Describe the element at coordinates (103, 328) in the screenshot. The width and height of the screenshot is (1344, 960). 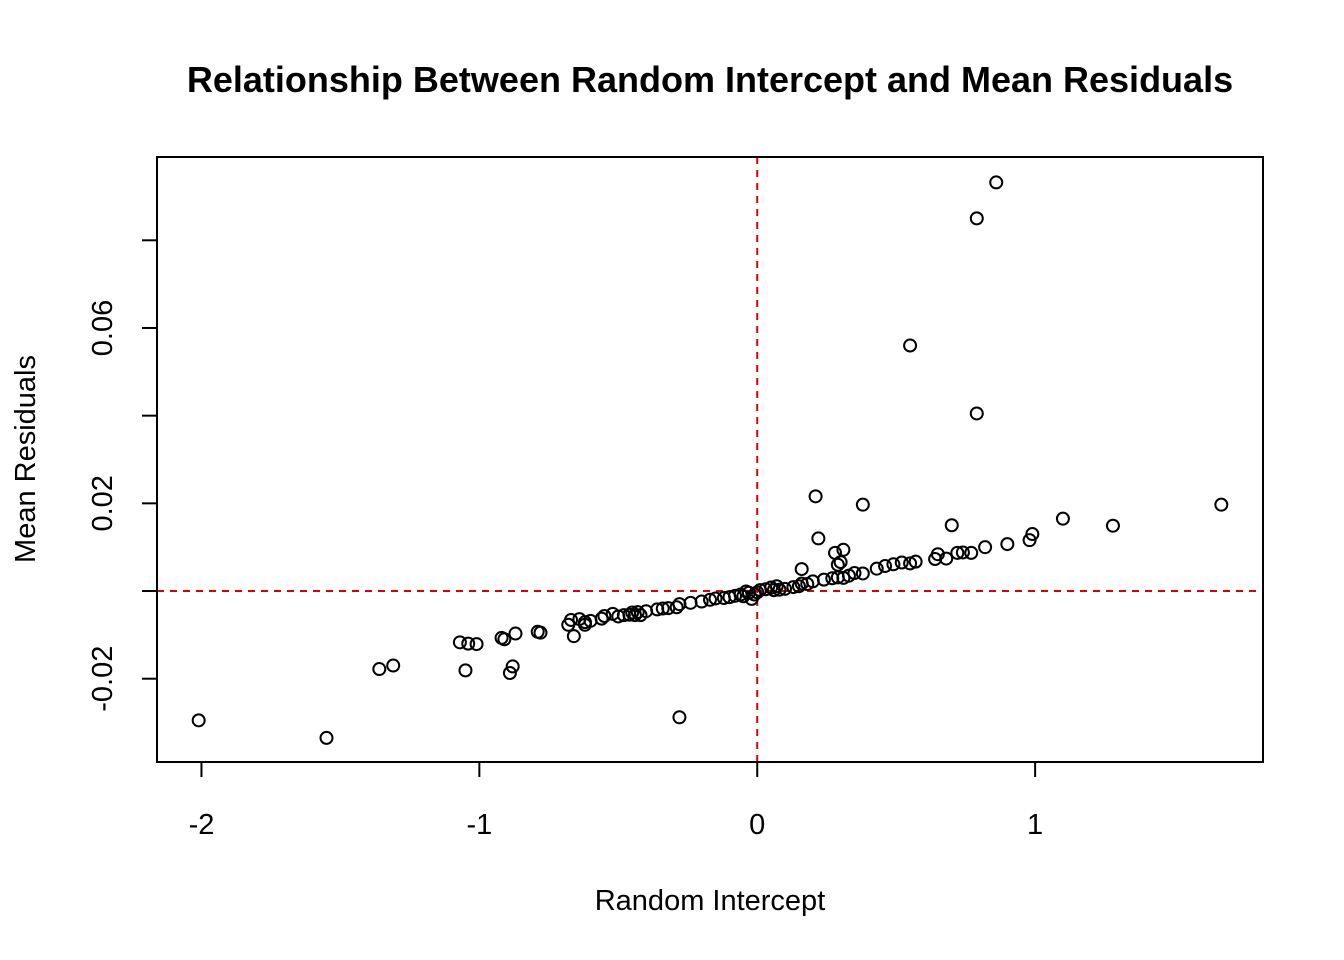
I see `y-tick-label: 0.06` at that location.